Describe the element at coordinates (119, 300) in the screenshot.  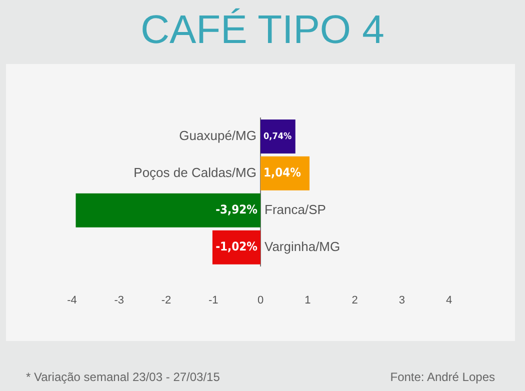
I see `x-tick-label: -3` at that location.